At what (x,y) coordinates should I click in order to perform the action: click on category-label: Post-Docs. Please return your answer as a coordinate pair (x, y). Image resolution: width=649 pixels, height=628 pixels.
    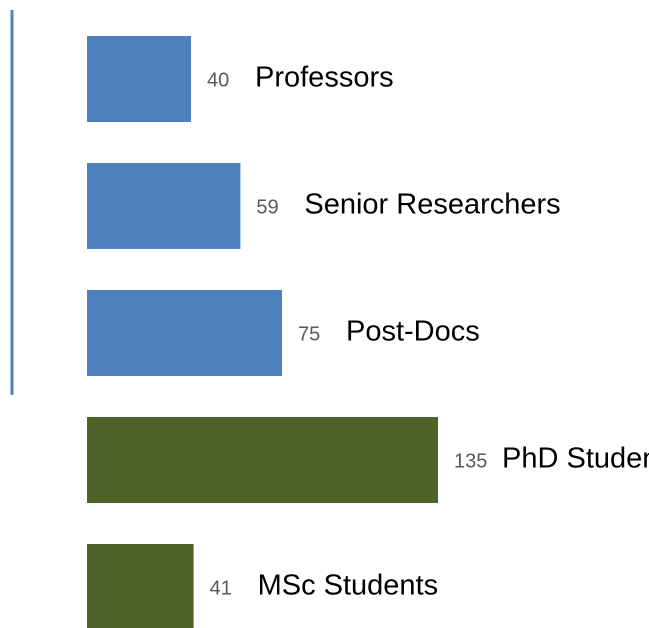
    Looking at the image, I should click on (413, 332).